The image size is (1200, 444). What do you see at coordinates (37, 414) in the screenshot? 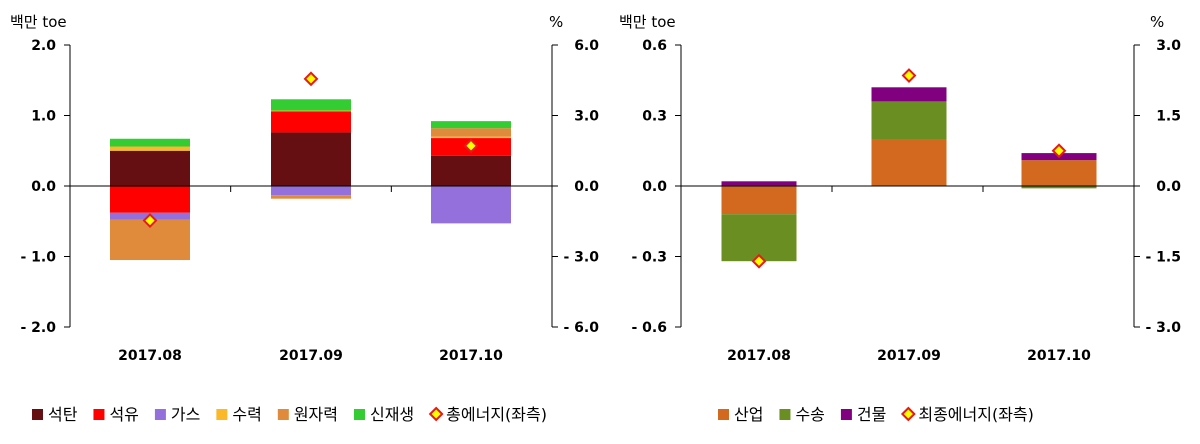
I see `legend-swatch-석탄` at bounding box center [37, 414].